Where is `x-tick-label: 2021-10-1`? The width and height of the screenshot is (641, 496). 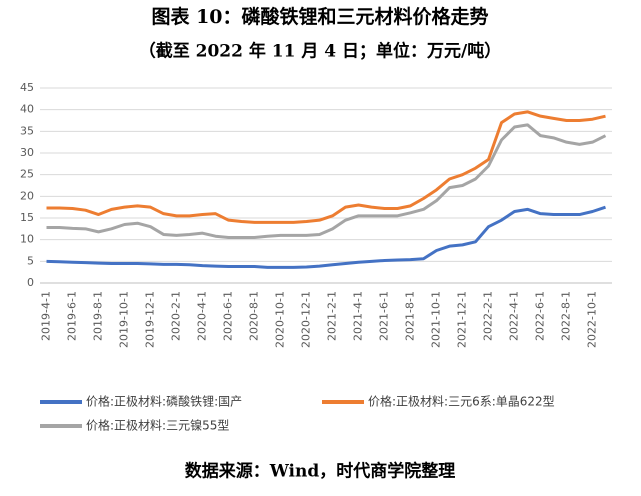
x-tick-label: 2021-10-1 is located at coordinates (436, 319).